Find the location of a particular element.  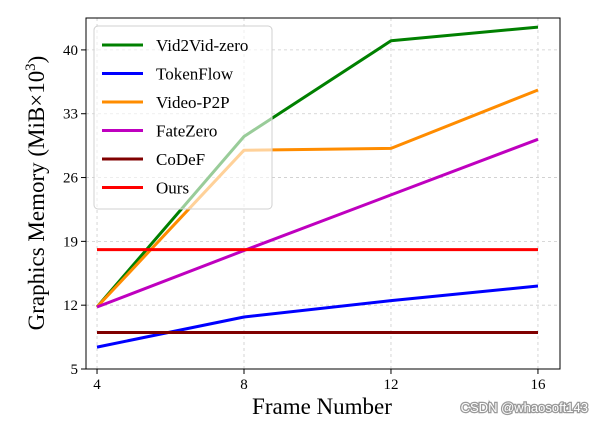

y-tick-label: 33 is located at coordinates (70, 115).